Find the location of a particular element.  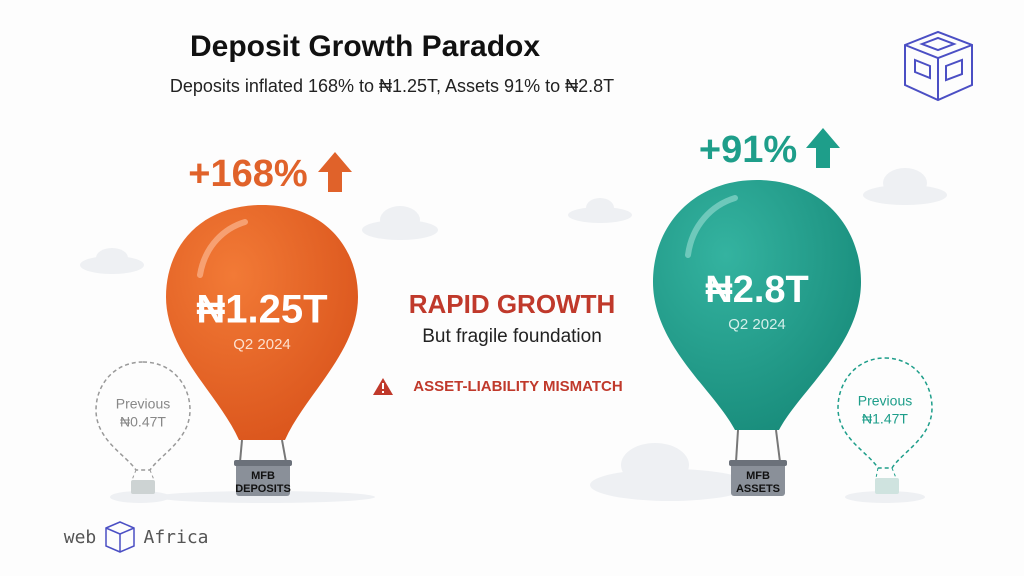

change-label: +168% is located at coordinates (247, 174).